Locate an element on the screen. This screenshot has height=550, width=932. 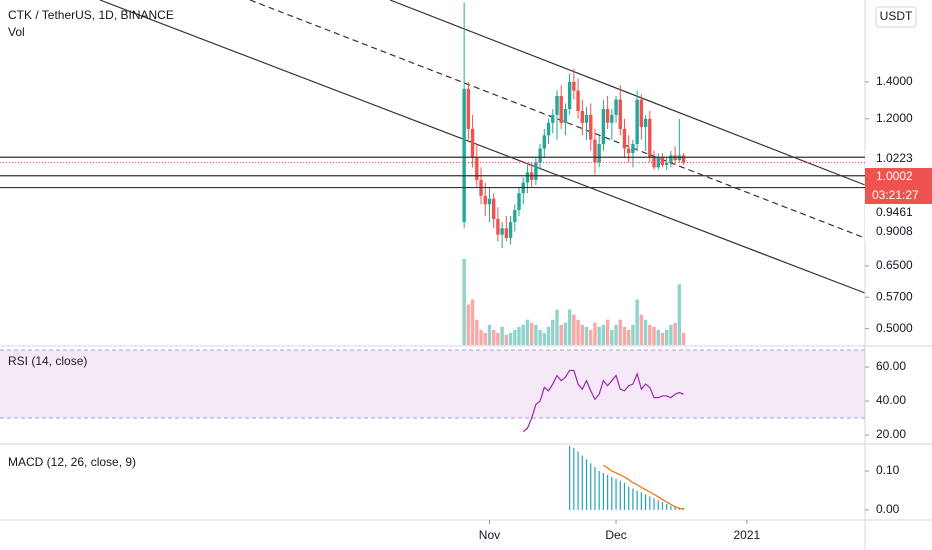
y-tick-label: 0.6500 is located at coordinates (894, 265).